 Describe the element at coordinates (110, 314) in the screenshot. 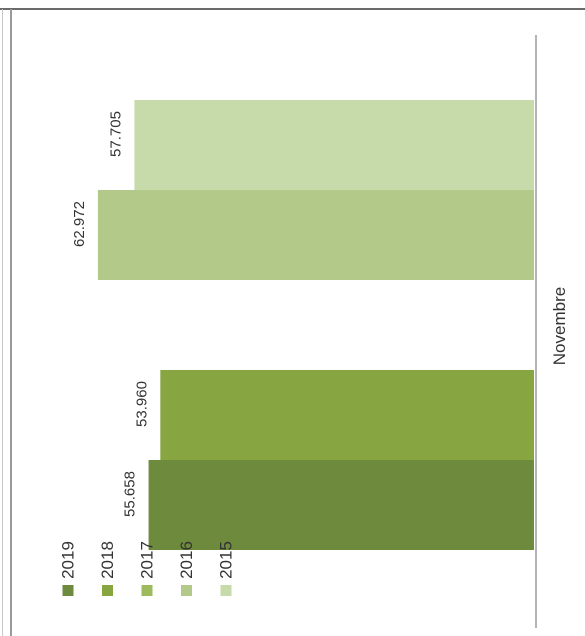

I see `data-labels-group: 57.705 62.972 53.960 55.658` at that location.